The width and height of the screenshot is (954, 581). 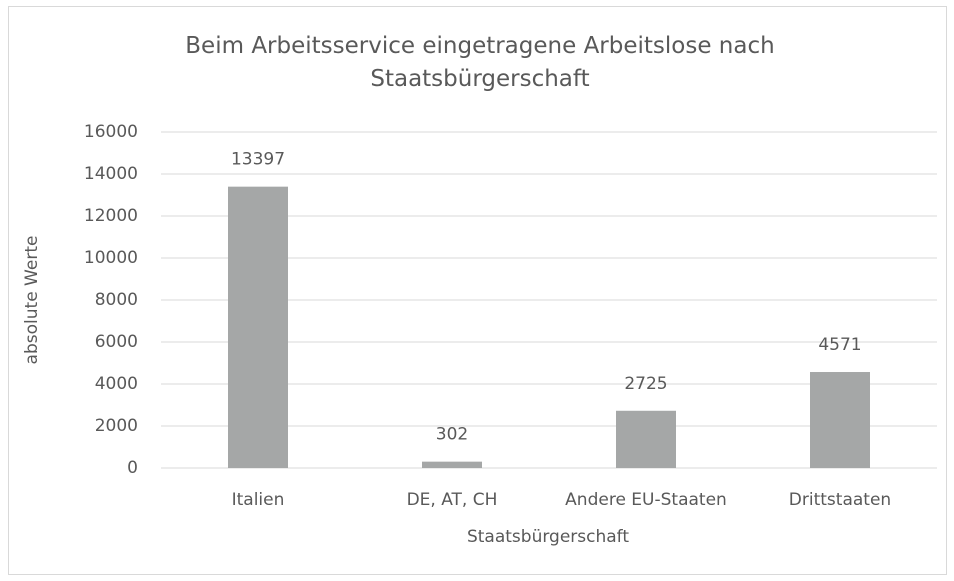 I want to click on y-tick-label: 10000, so click(x=111, y=258).